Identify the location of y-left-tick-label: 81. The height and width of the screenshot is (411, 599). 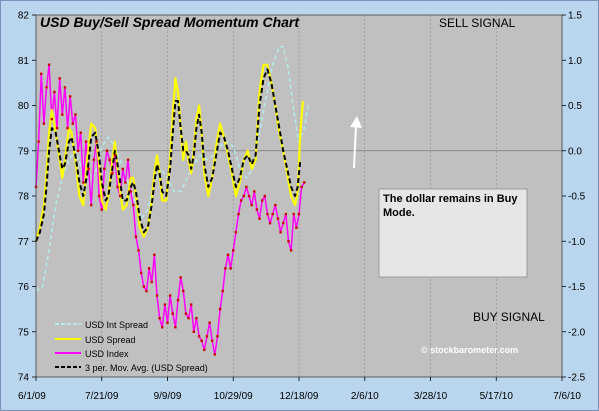
(24, 61).